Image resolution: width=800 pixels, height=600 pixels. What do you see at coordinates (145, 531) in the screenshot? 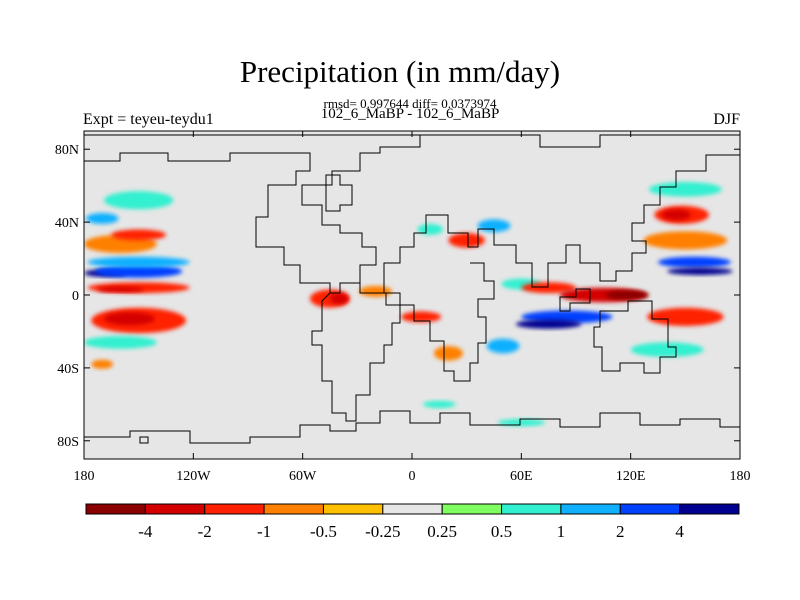
I see `colorbar-label: -4` at bounding box center [145, 531].